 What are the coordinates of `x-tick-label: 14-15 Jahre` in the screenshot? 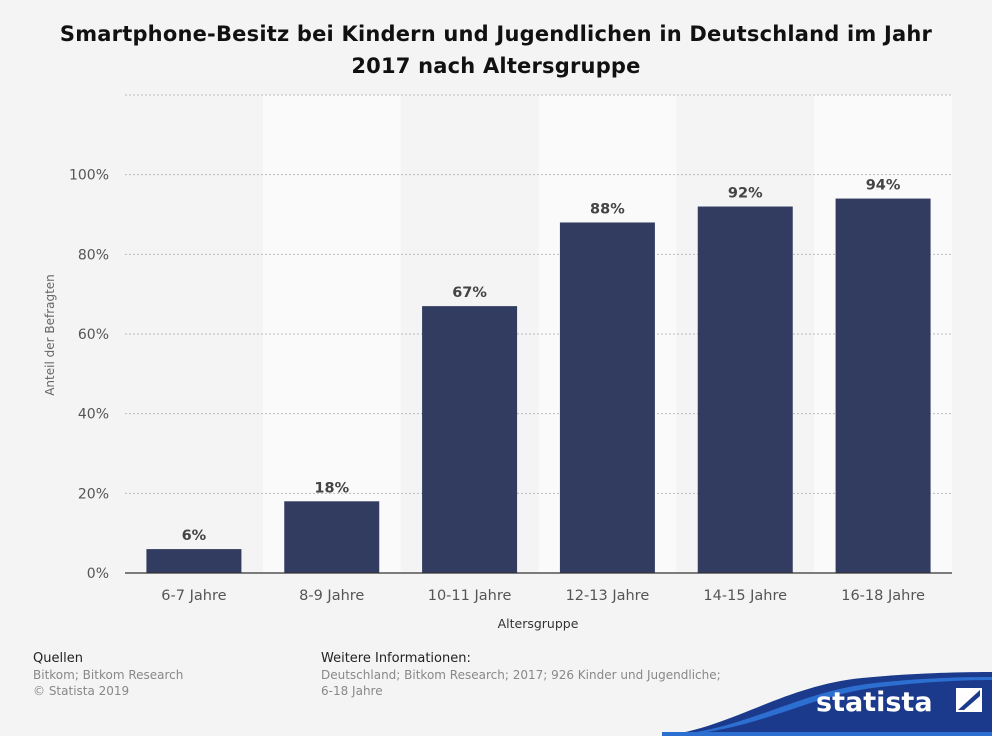 It's located at (745, 596).